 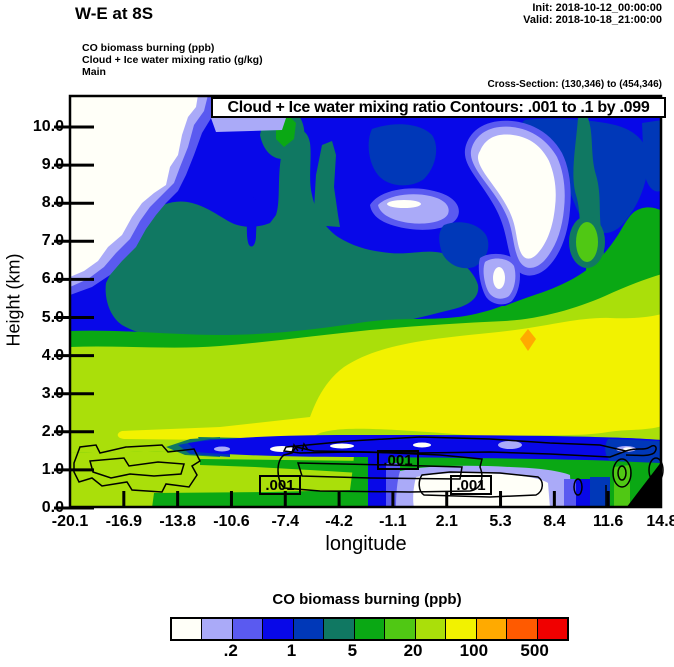 I want to click on green-rise-right, so click(x=581, y=257).